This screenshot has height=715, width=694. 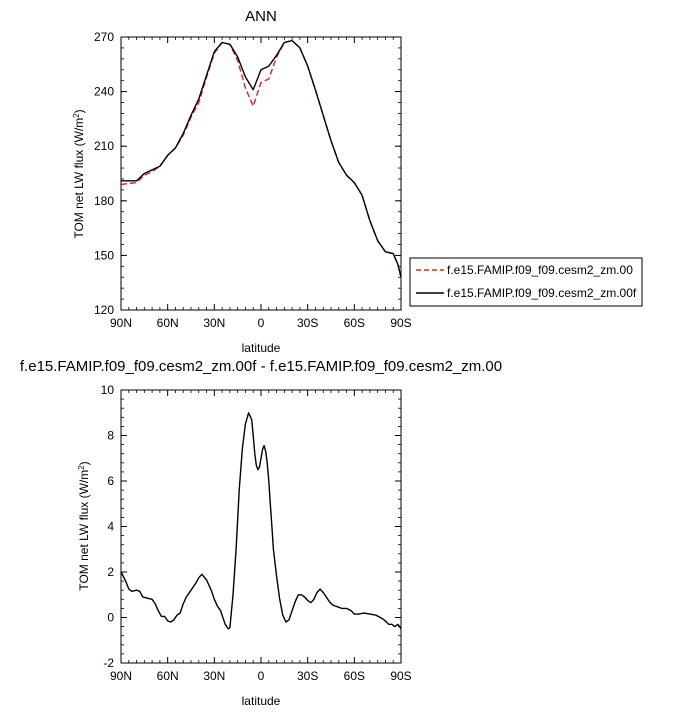 I want to click on top-series, so click(x=261, y=158).